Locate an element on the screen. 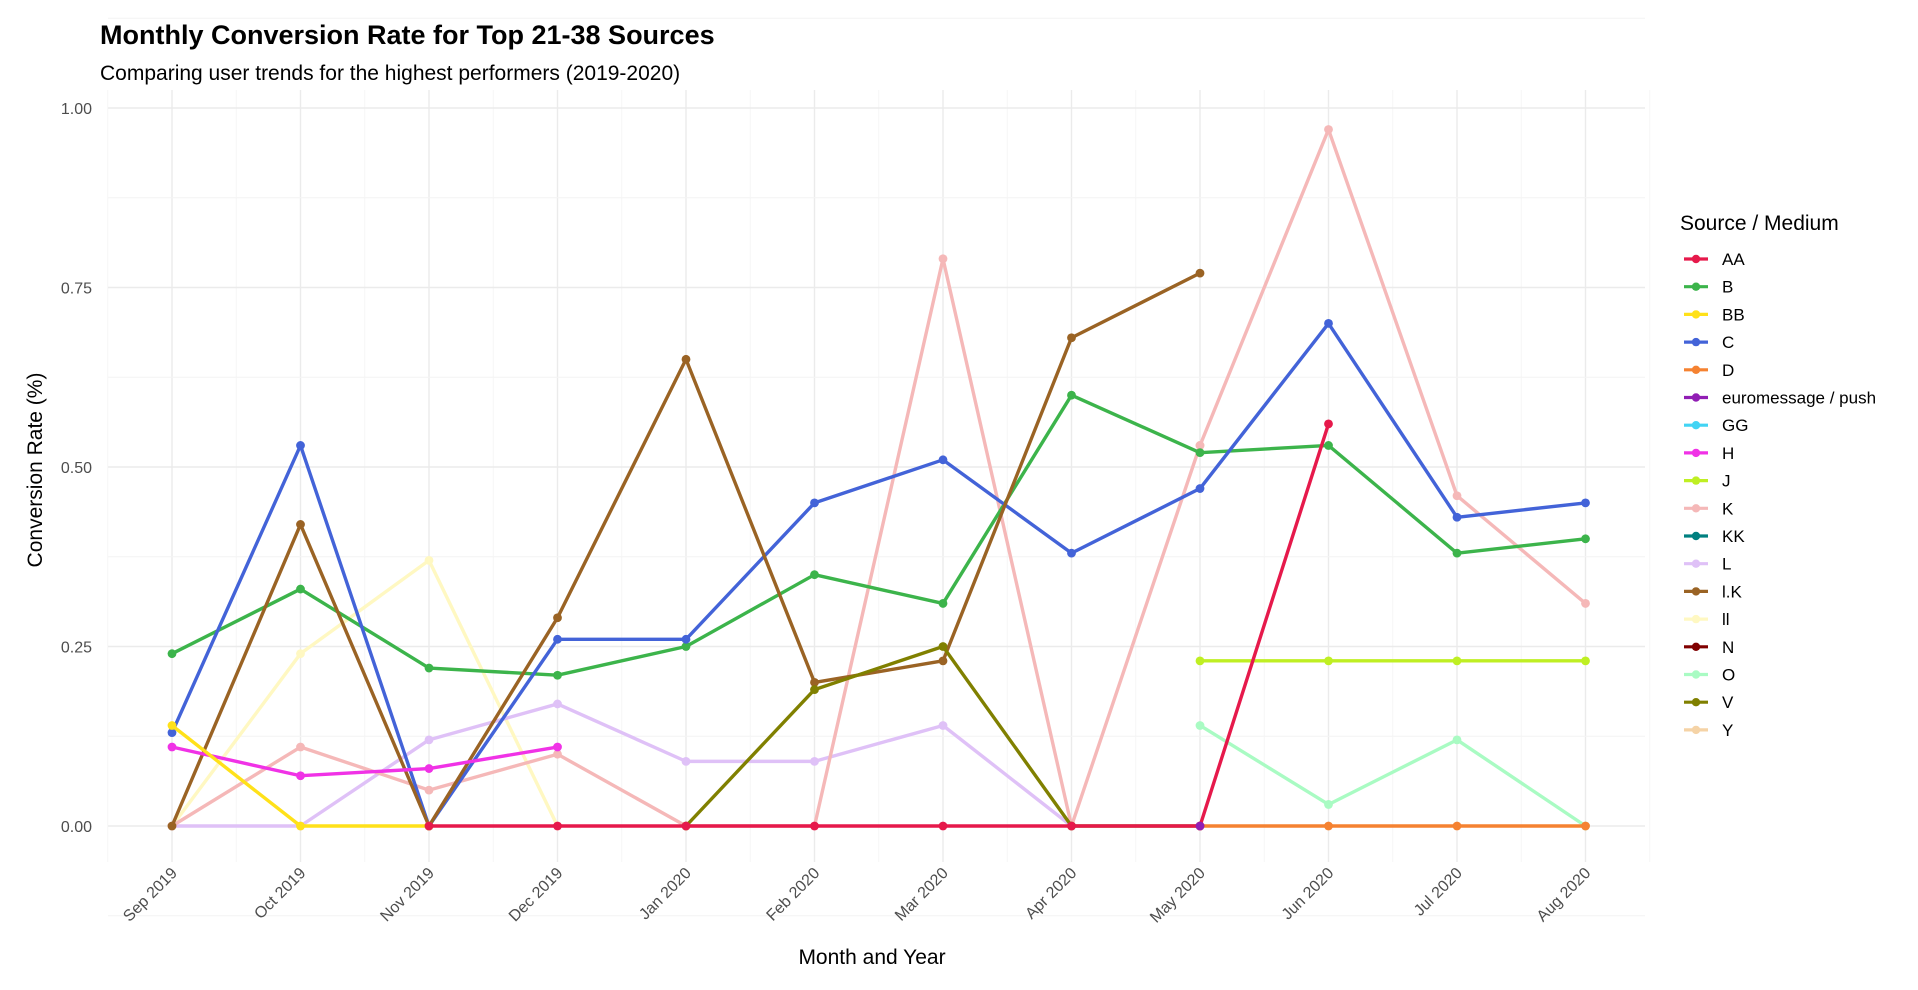 The image size is (1918, 990). y-tick-label: 0.50 is located at coordinates (76, 468).